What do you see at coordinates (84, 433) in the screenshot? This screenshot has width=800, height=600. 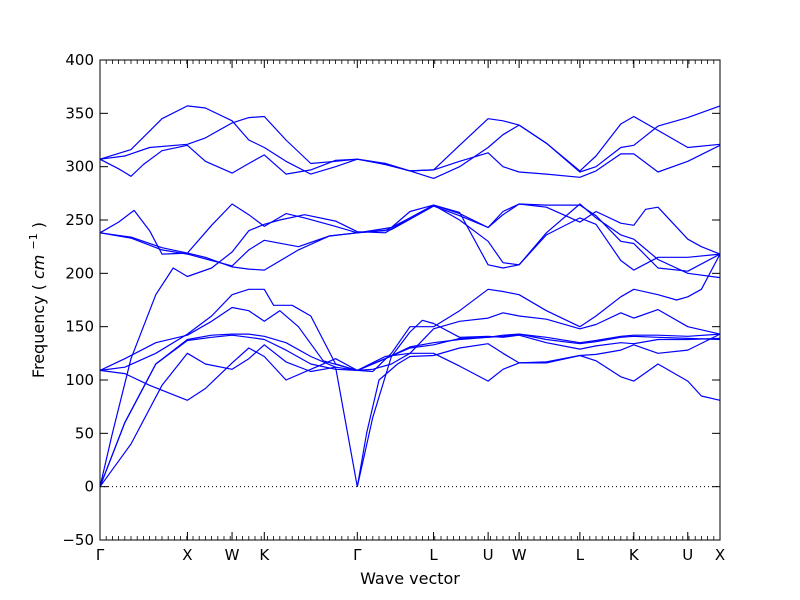 I see `y-tick-label: 50` at bounding box center [84, 433].